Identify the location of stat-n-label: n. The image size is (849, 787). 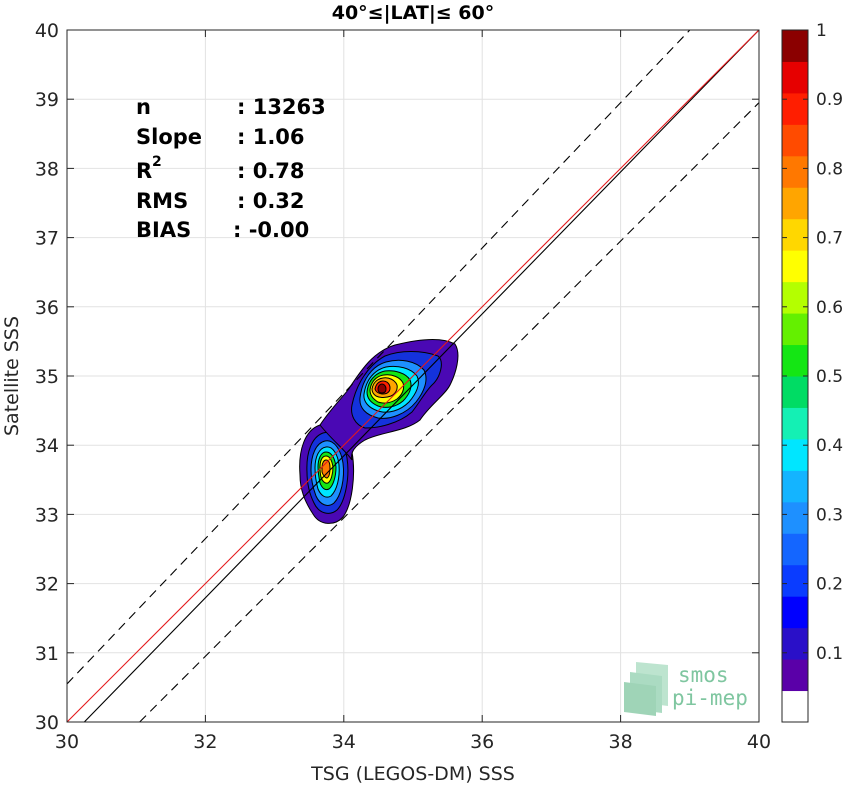
(143, 107).